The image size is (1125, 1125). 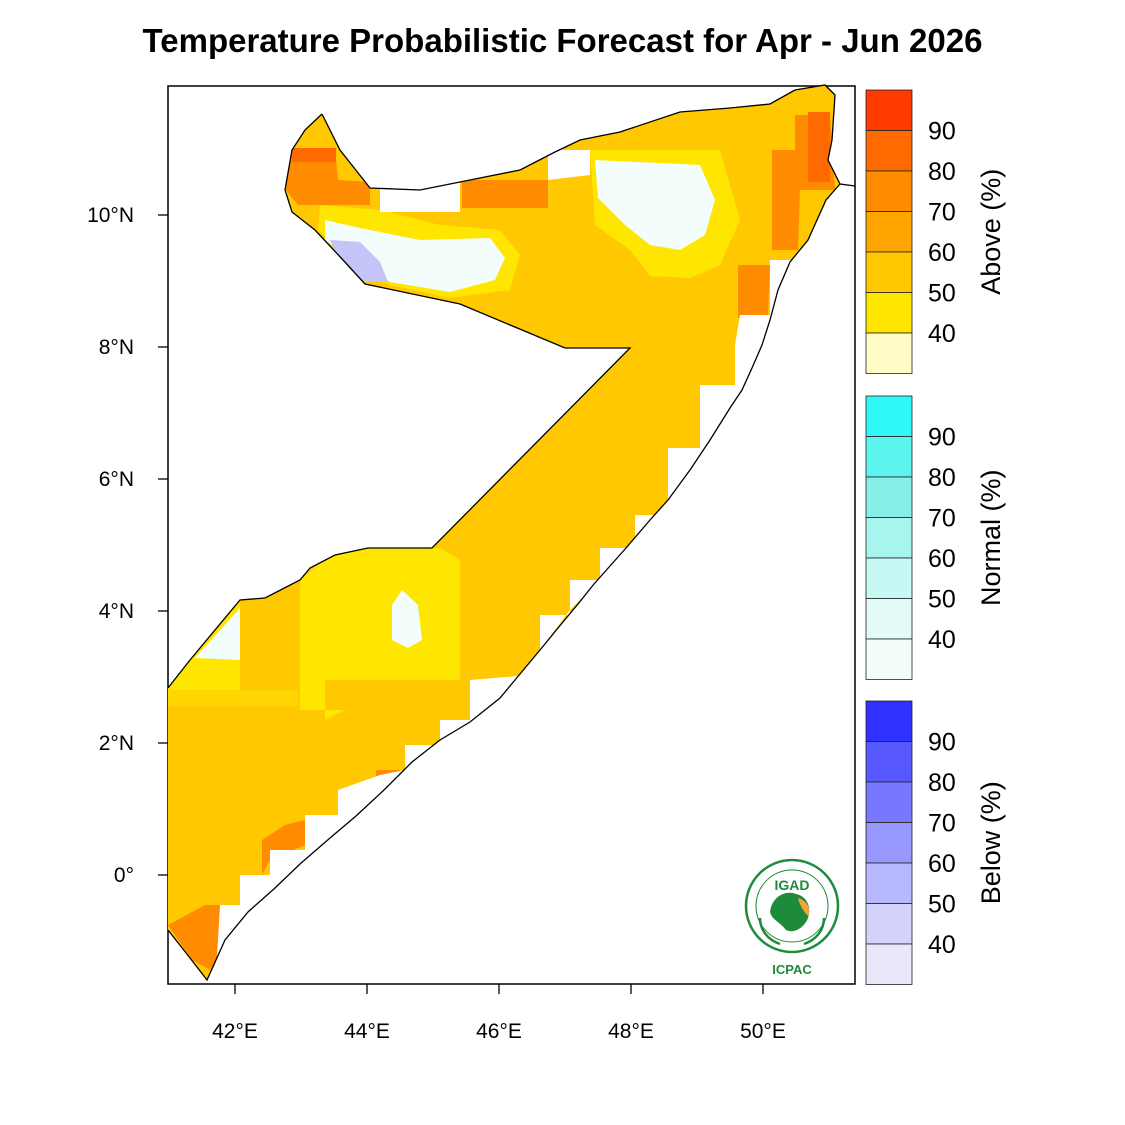 What do you see at coordinates (124, 875) in the screenshot?
I see `y-tick-label: 0°` at bounding box center [124, 875].